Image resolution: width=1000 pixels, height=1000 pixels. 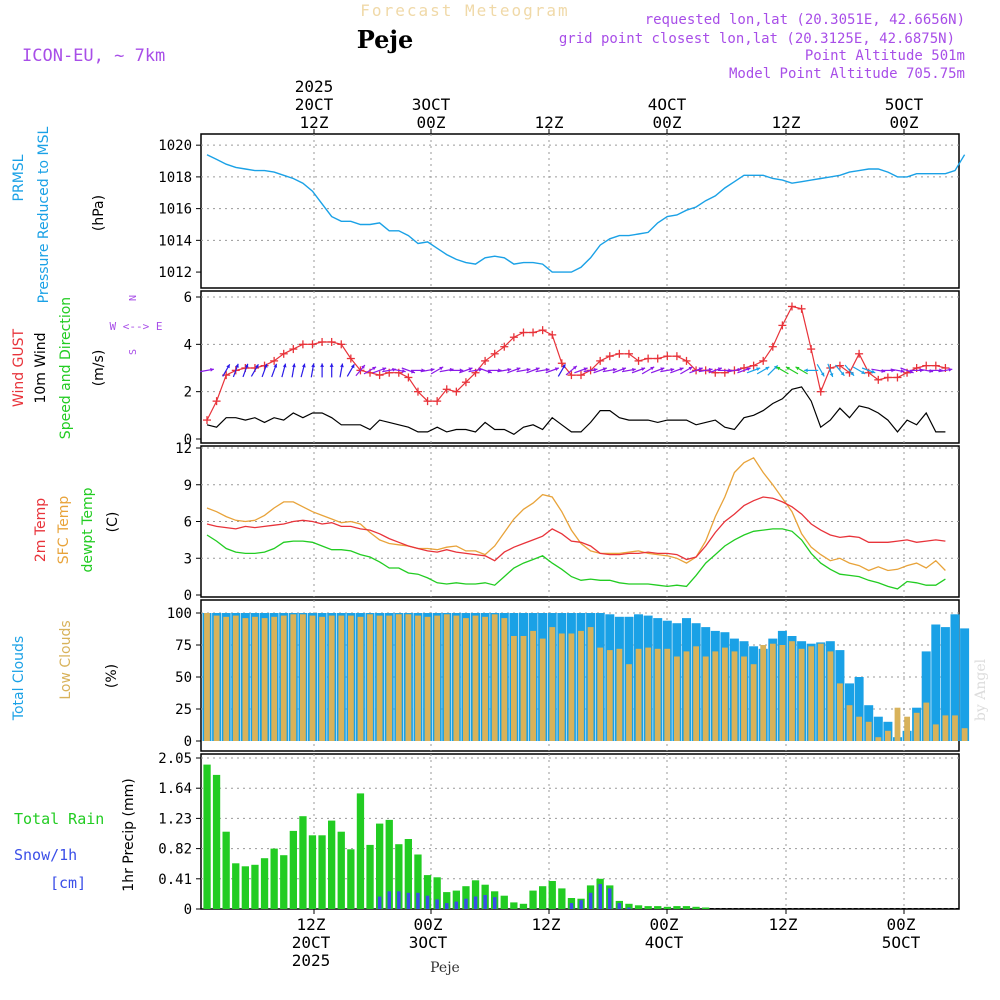 I want to click on t2m-label: 2m Temp, so click(x=41, y=530).